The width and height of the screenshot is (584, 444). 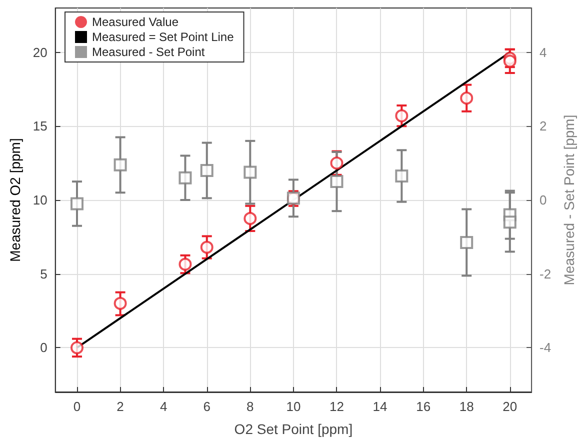 I want to click on x-tick-label: 0, so click(x=77, y=406).